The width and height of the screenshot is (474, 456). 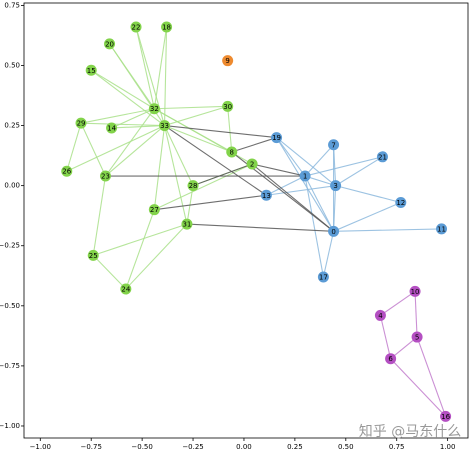 I want to click on node-label: 1, so click(x=305, y=177).